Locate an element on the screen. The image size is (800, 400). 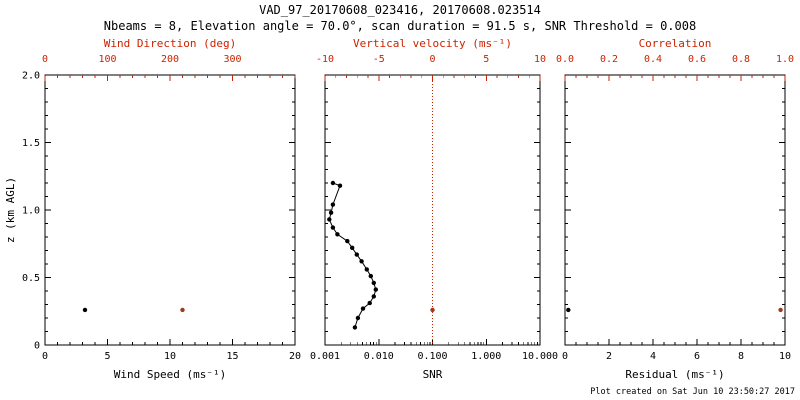
svg-text: -5 is located at coordinates (379, 59).